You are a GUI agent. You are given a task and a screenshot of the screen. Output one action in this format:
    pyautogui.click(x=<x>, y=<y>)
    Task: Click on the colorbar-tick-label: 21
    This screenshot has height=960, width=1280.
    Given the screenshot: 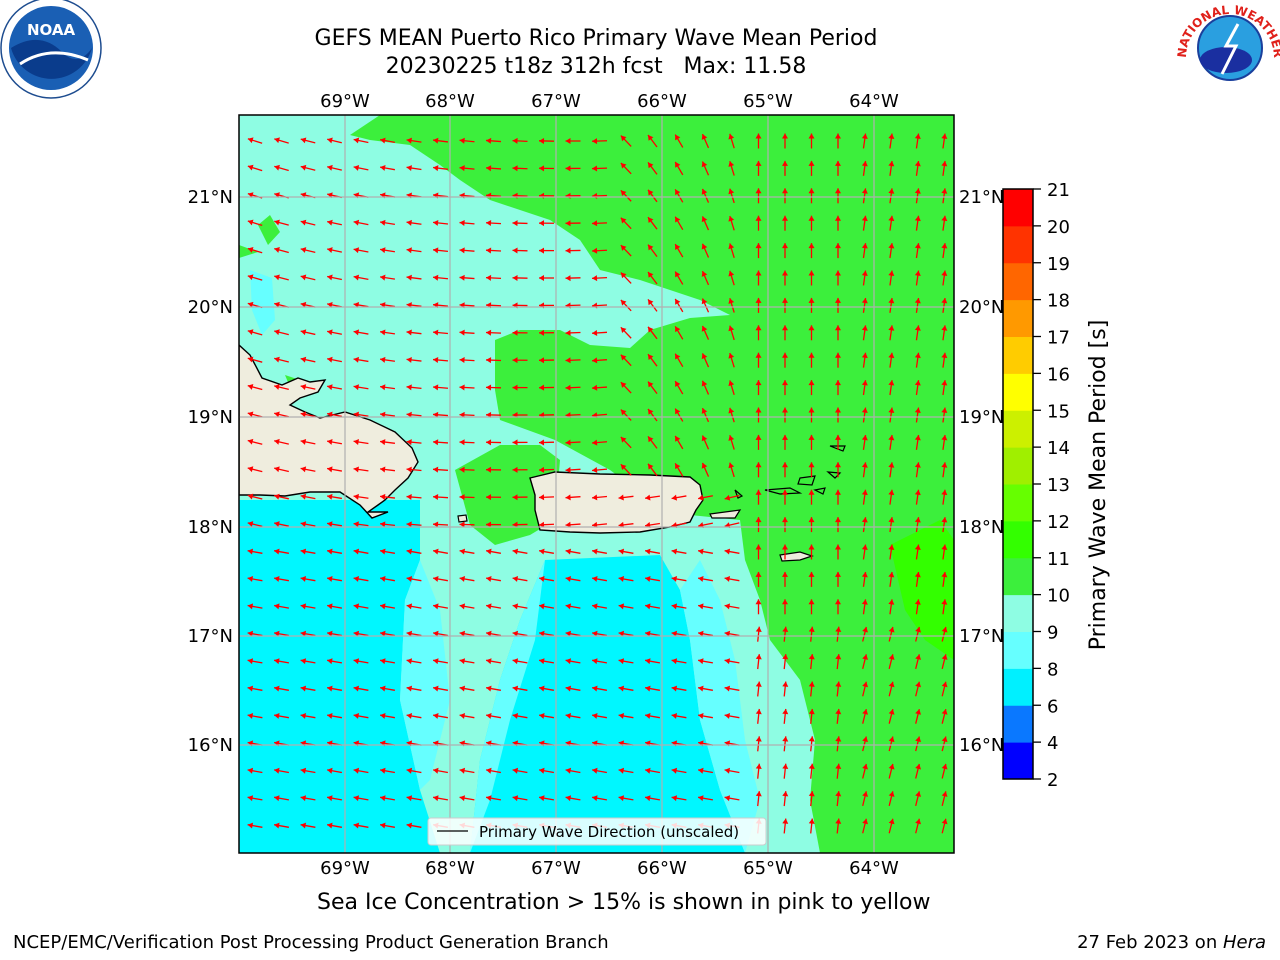 What is the action you would take?
    pyautogui.click(x=1058, y=190)
    